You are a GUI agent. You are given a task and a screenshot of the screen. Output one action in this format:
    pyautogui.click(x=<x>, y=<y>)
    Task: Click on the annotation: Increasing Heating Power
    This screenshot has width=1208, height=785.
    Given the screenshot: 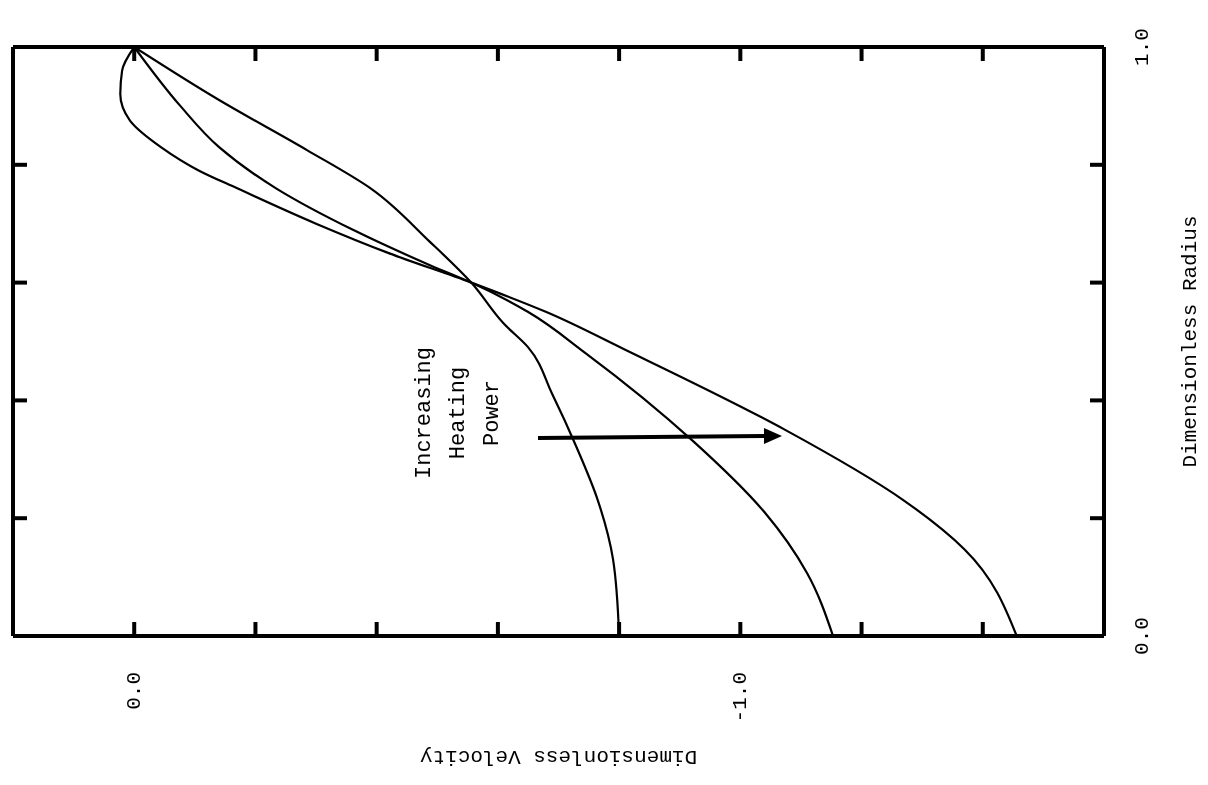 What is the action you would take?
    pyautogui.click(x=458, y=413)
    